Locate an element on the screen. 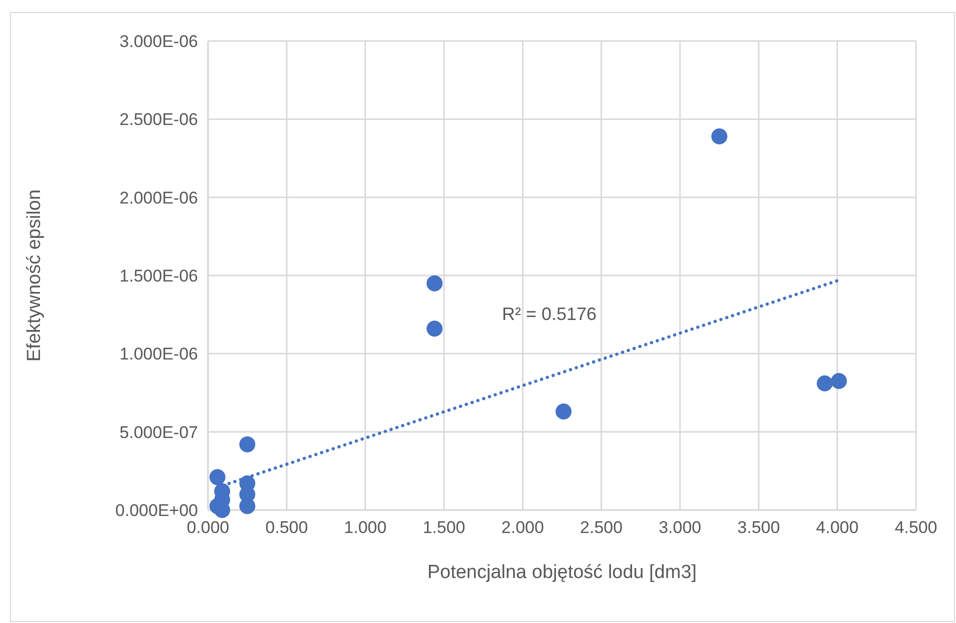 The width and height of the screenshot is (956, 623). x-tick-label: 4.500 is located at coordinates (916, 527).